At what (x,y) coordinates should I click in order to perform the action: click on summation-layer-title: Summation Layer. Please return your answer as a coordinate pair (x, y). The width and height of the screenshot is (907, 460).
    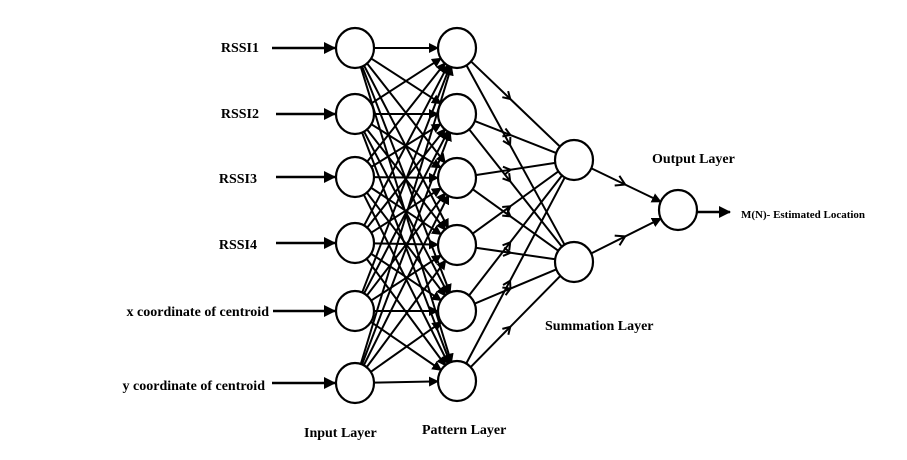
    Looking at the image, I should click on (599, 326).